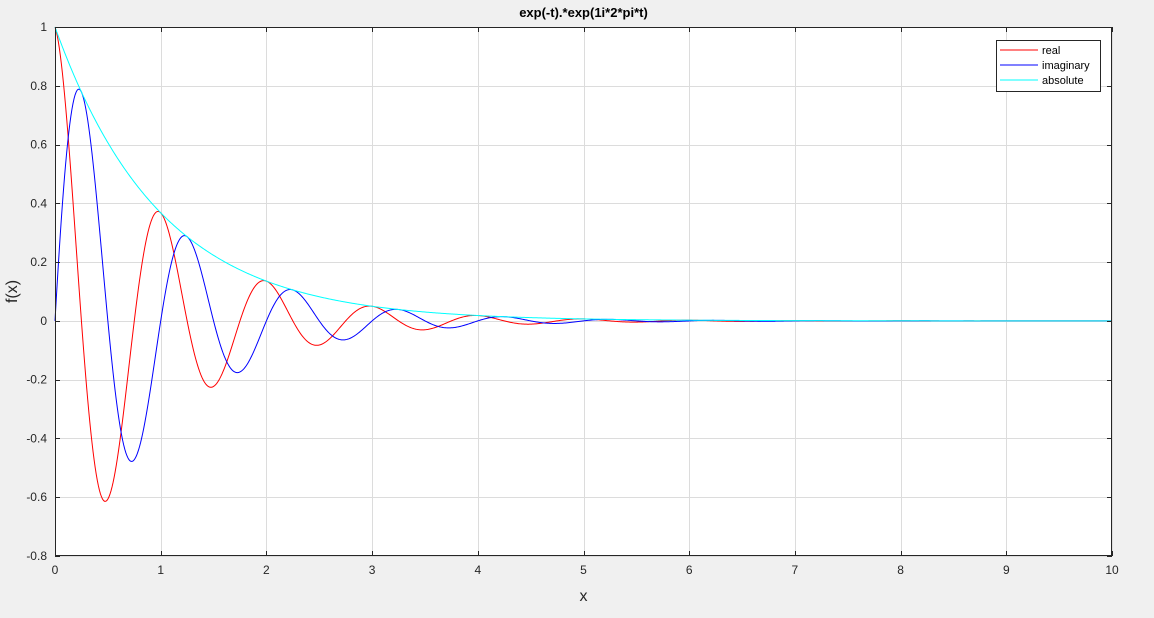 The width and height of the screenshot is (1154, 618). Describe the element at coordinates (266, 570) in the screenshot. I see `x-tick-label: 2` at that location.